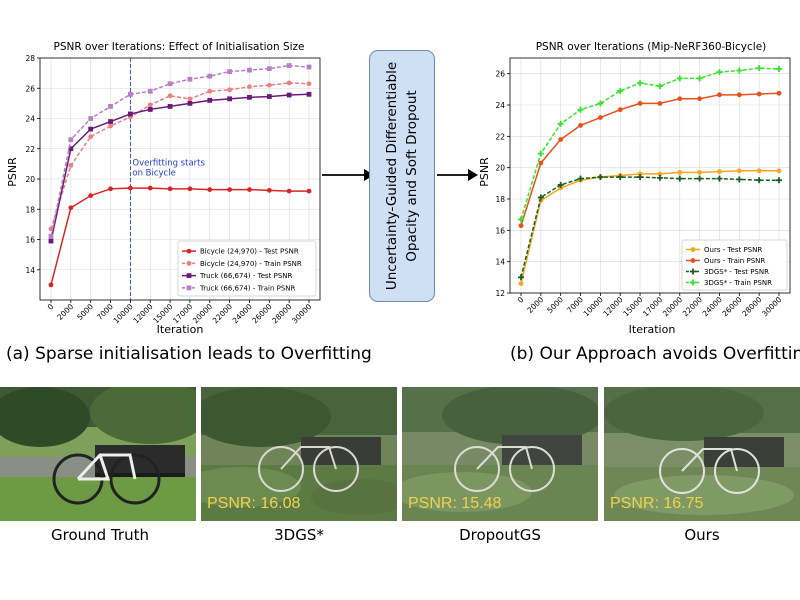 The image size is (800, 600). I want to click on chart-left-xtick-label: 24000, so click(242, 313).